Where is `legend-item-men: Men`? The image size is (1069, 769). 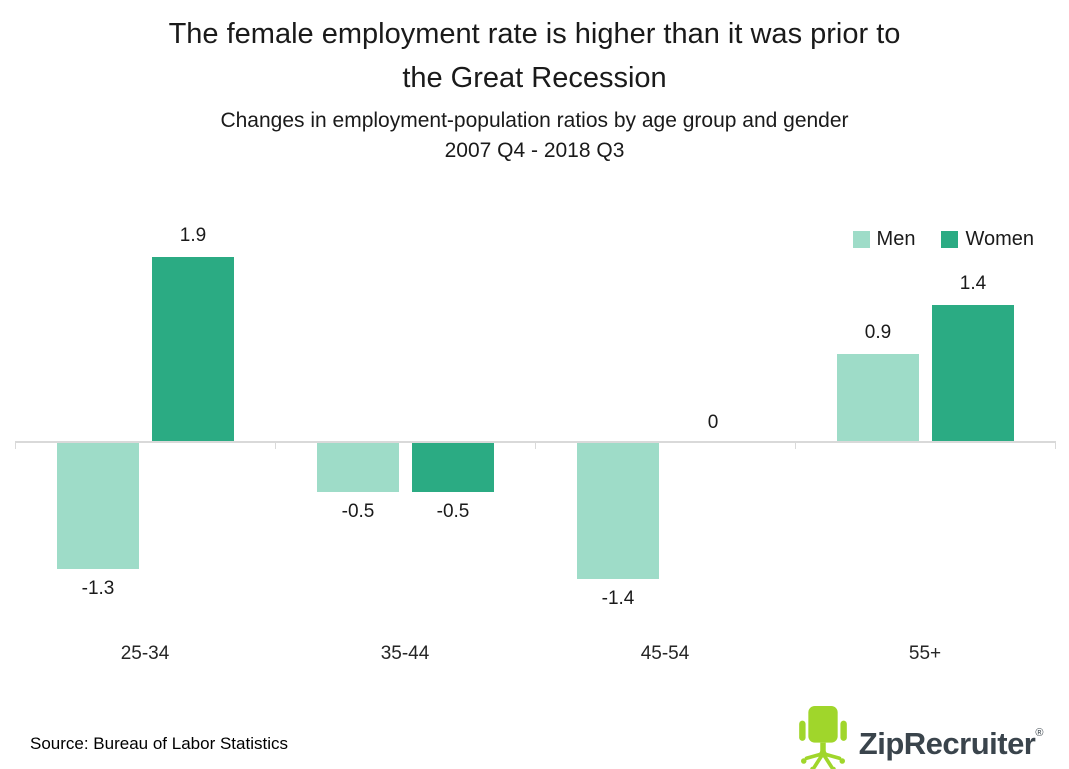
legend-item-men: Men is located at coordinates (884, 239).